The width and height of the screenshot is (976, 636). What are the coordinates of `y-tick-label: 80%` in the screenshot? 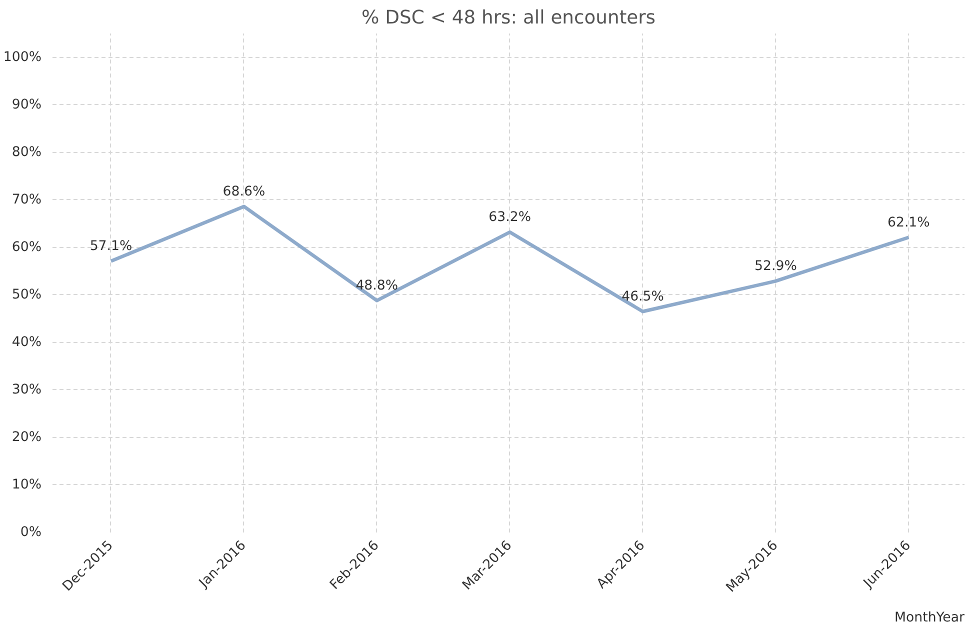 It's located at (27, 152).